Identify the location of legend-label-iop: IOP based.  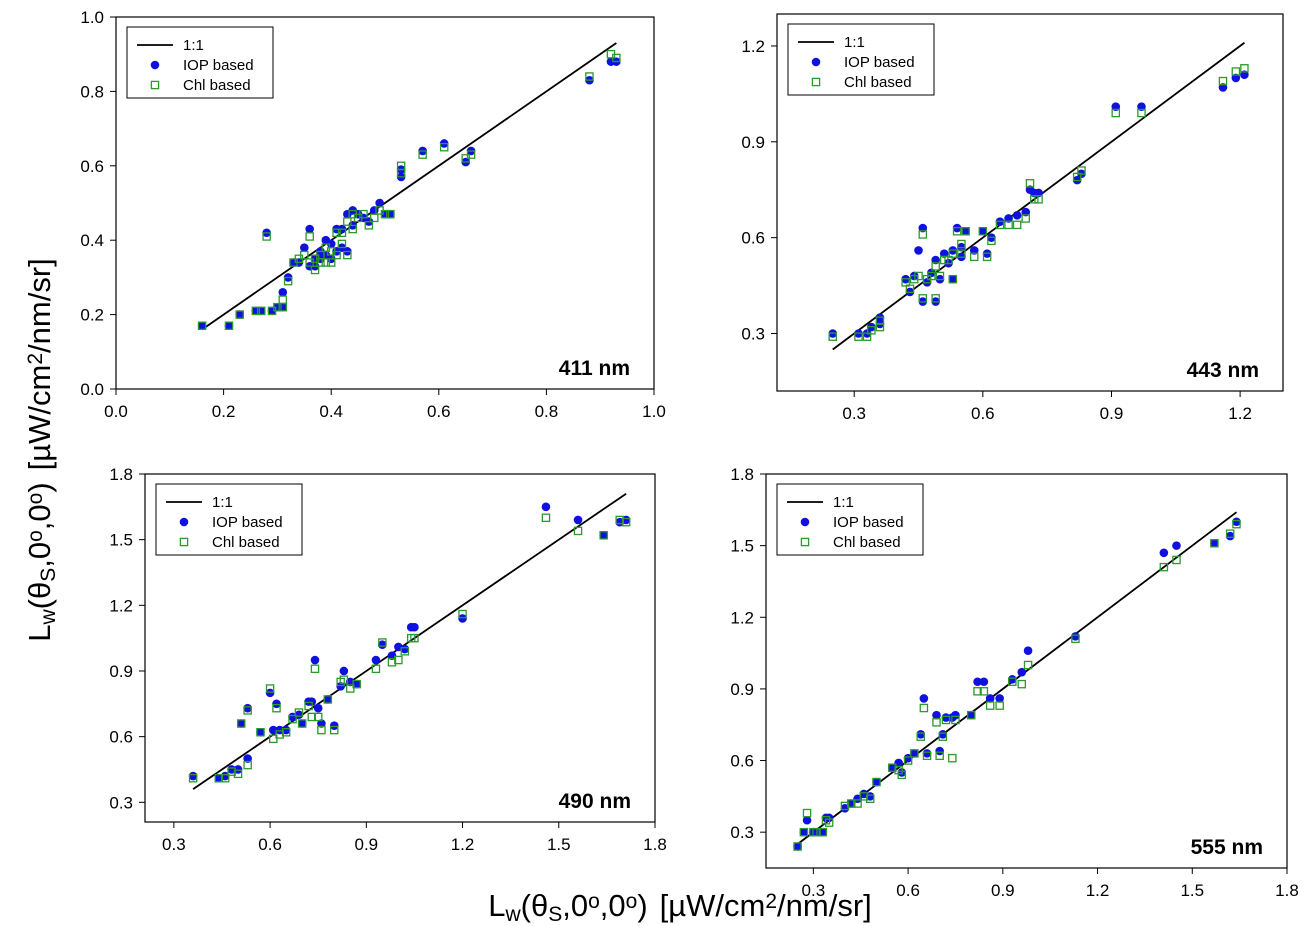
(868, 522).